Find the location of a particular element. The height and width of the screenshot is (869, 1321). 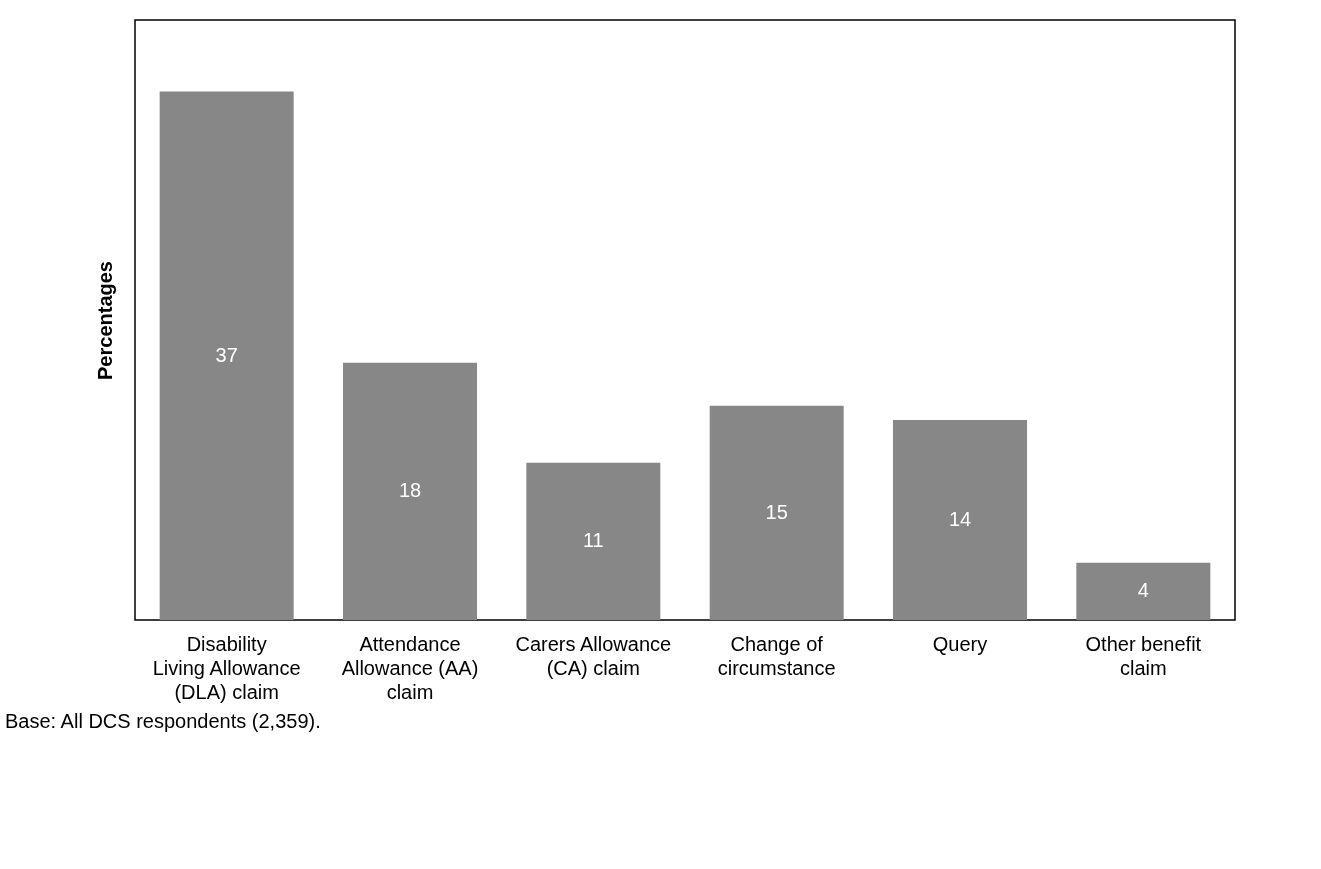

x-tick-label: Disability Living Allowance (DLA) claim is located at coordinates (226, 667).